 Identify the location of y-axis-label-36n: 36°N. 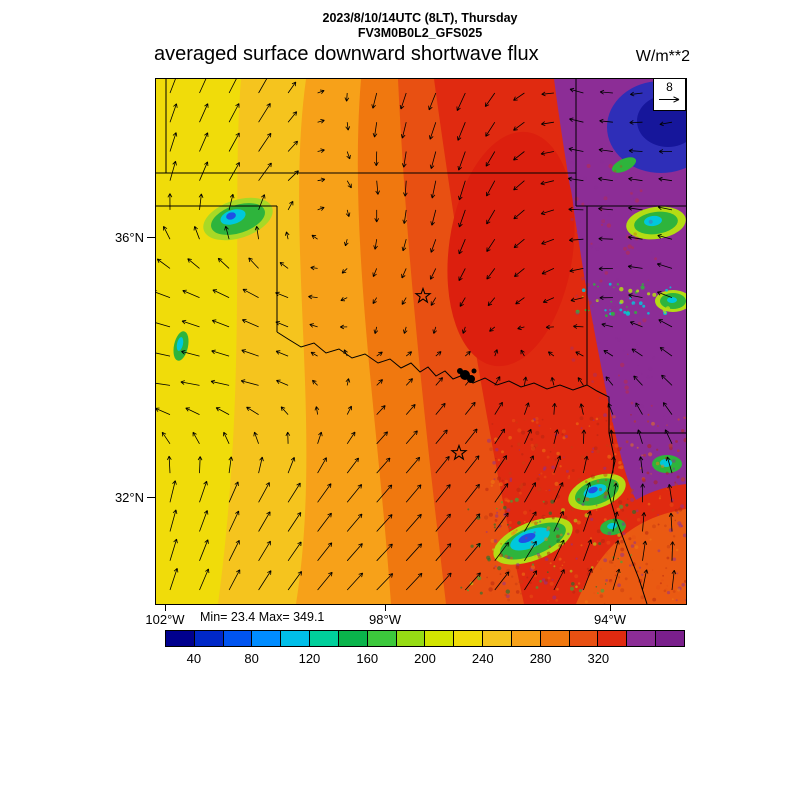
(129, 237).